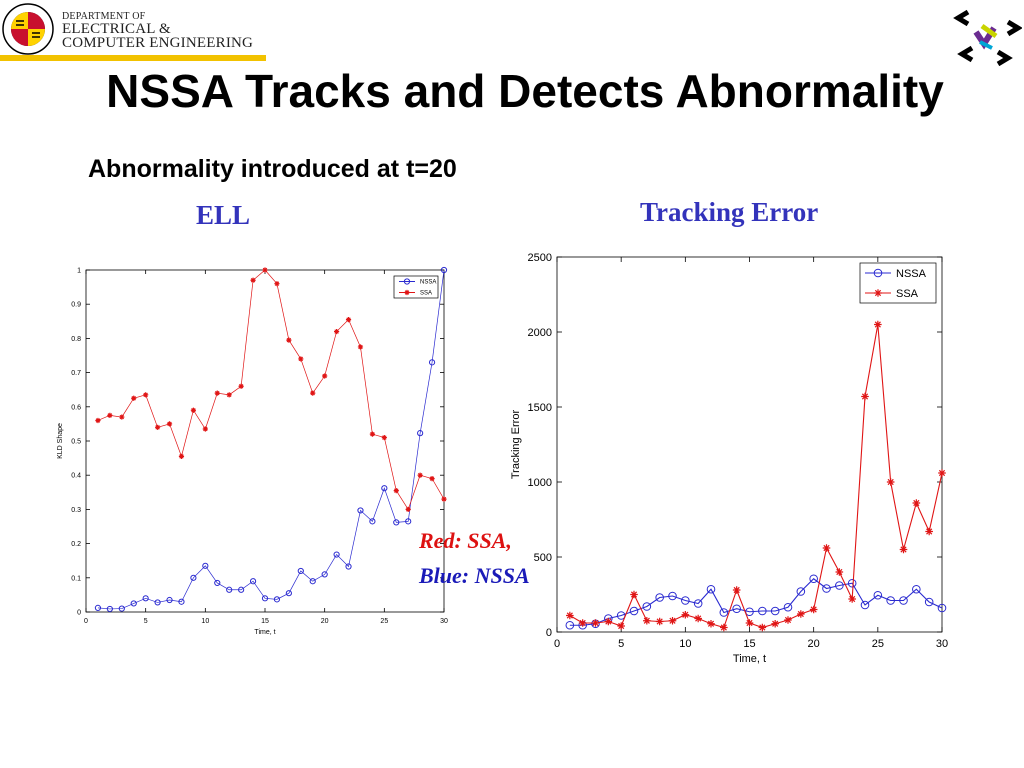 The height and width of the screenshot is (768, 1024). Describe the element at coordinates (474, 575) in the screenshot. I see `annotation-blue-nssa: Blue: NSSA` at that location.